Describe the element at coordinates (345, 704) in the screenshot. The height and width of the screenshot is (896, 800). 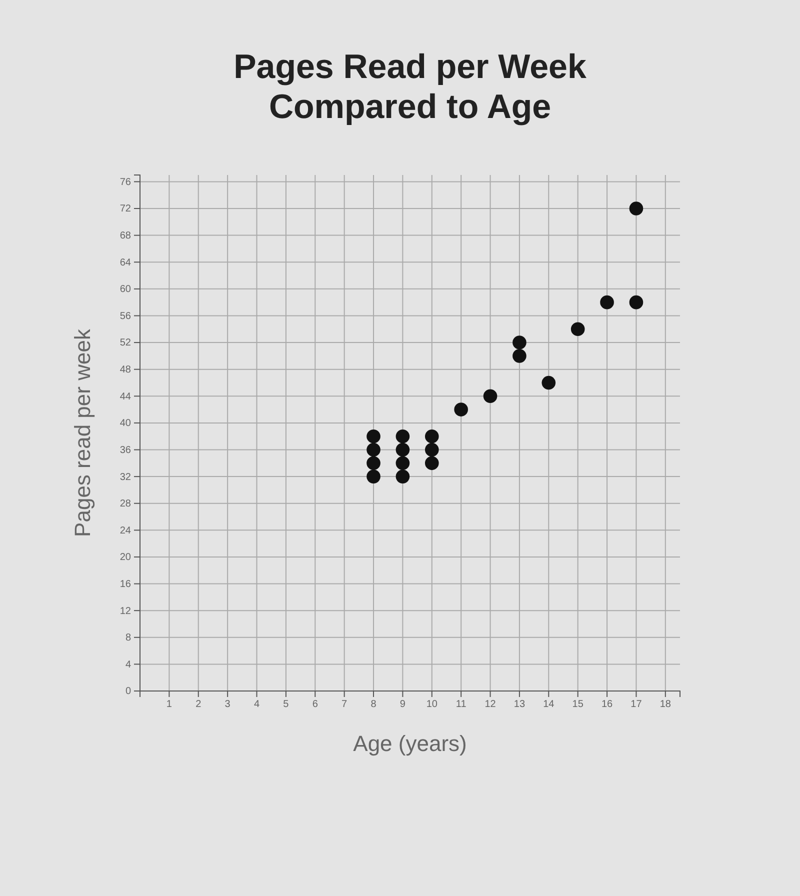
I see `x-tick-label: 7` at that location.